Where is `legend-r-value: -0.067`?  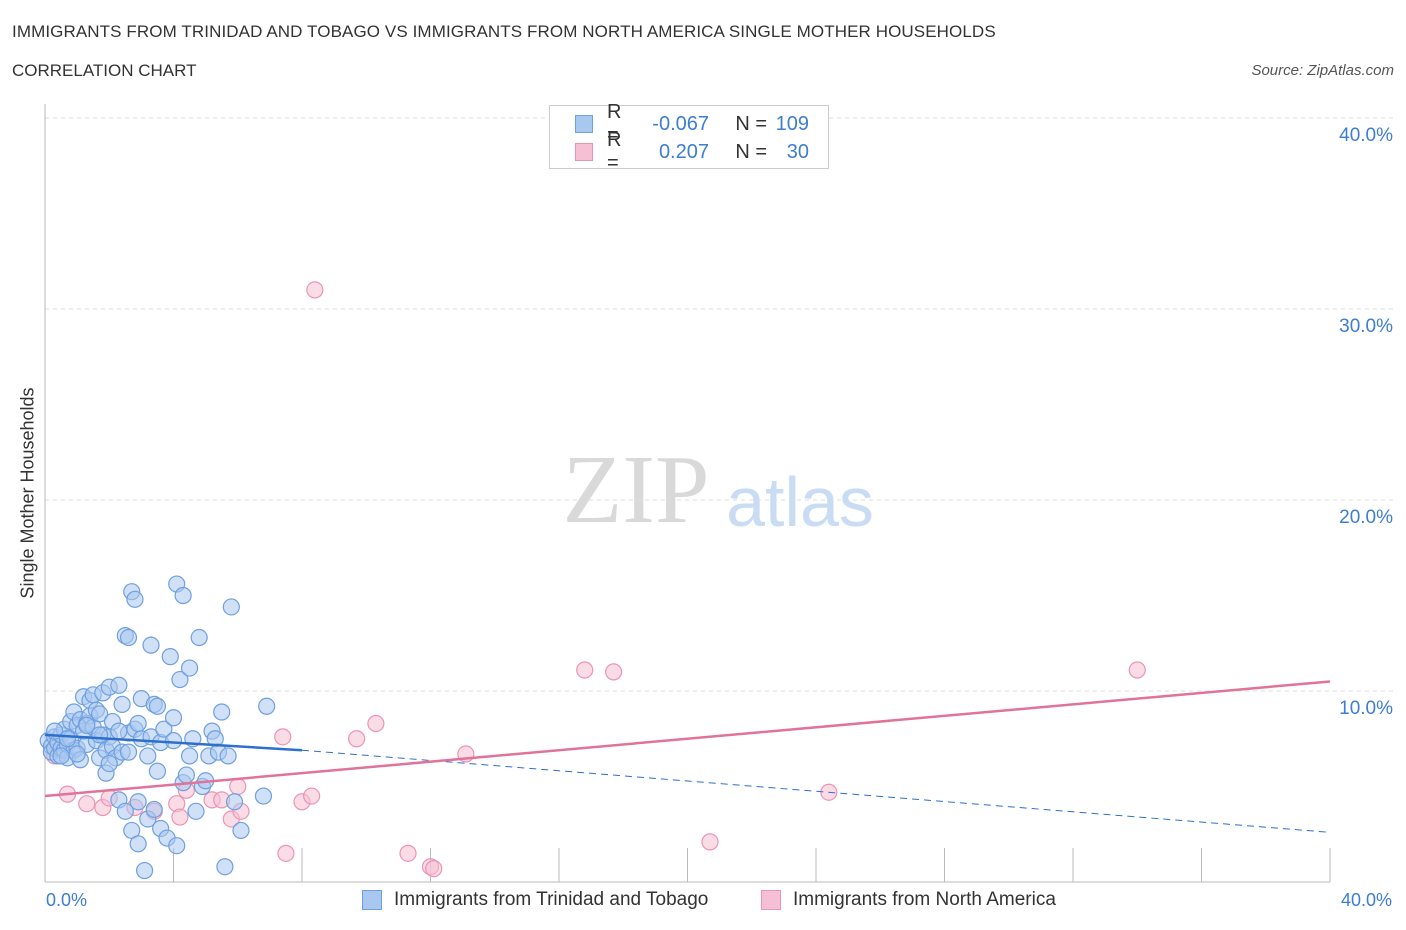
legend-r-value: -0.067 is located at coordinates (680, 123).